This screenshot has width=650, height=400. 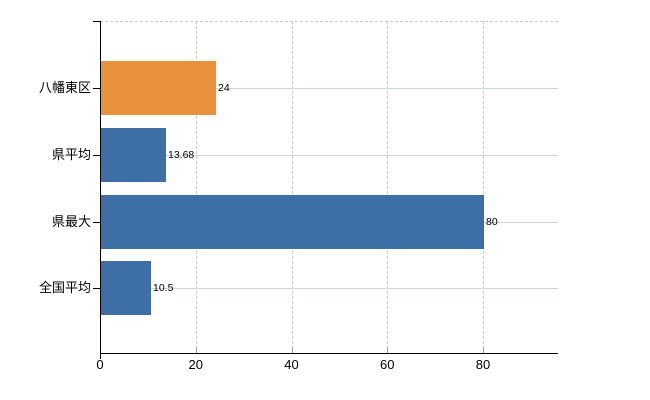 What do you see at coordinates (64, 87) in the screenshot?
I see `category-label: 八幡東区` at bounding box center [64, 87].